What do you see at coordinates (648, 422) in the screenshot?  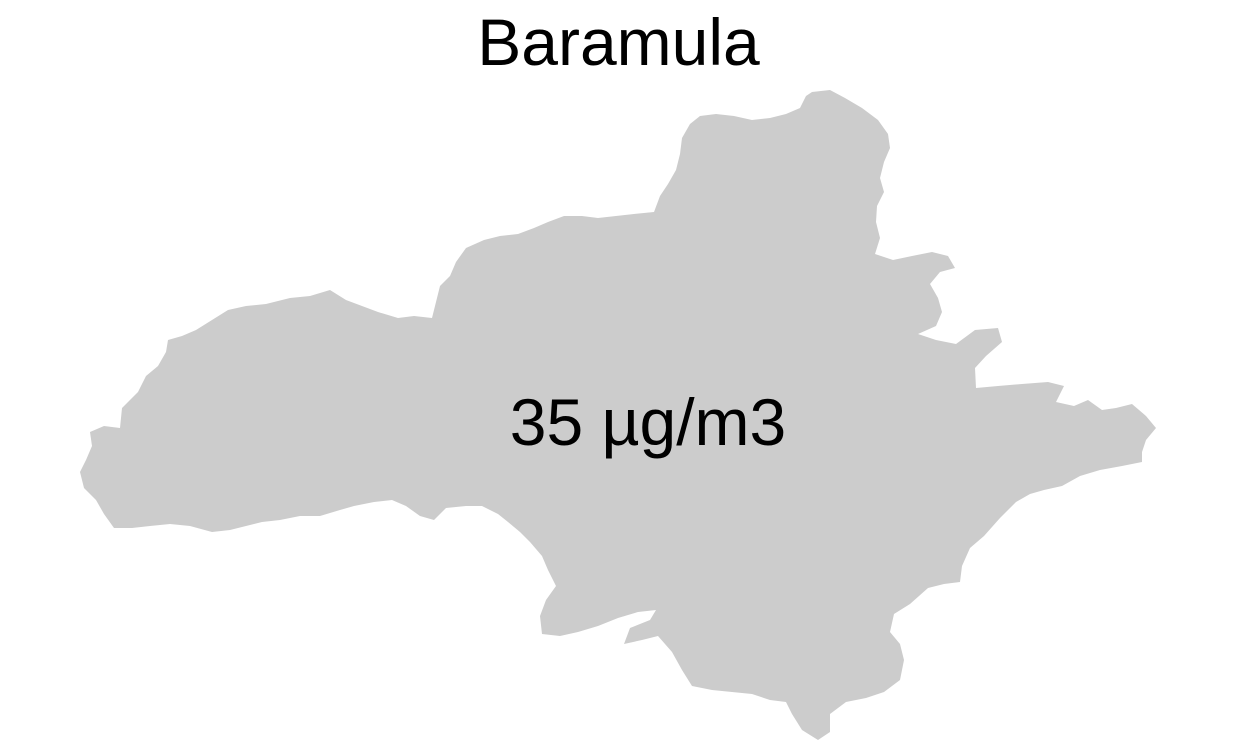 I see `region-value-label: 35 µg/m3` at bounding box center [648, 422].